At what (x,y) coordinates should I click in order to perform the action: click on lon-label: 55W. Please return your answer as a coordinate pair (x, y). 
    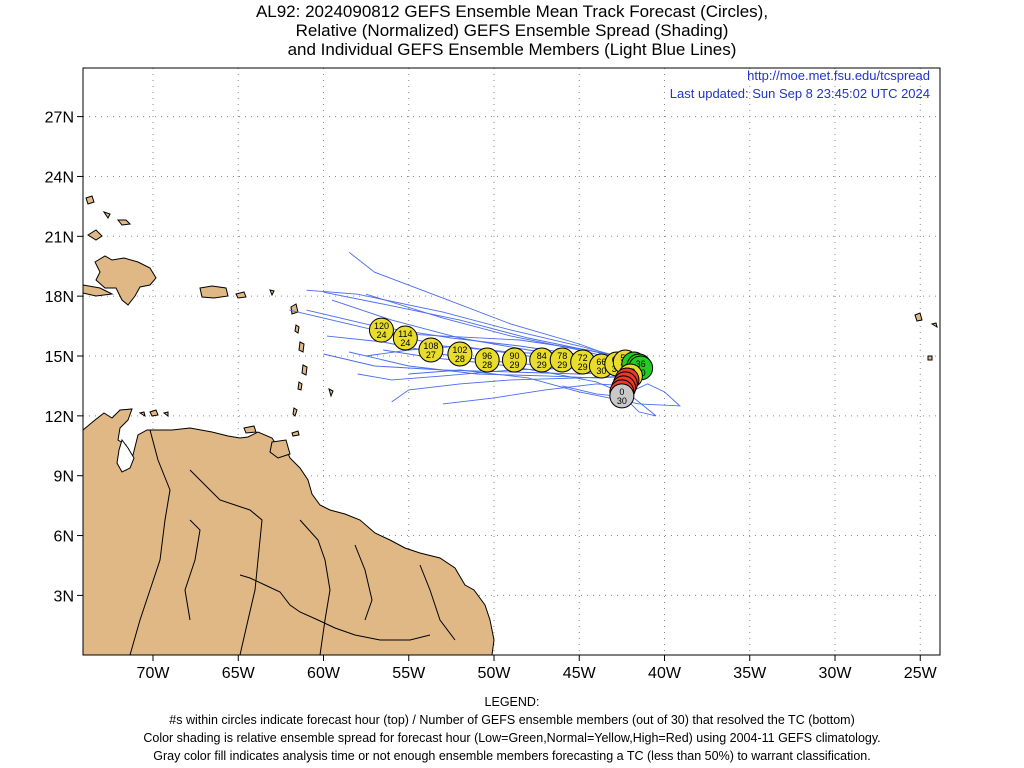
    Looking at the image, I should click on (409, 673).